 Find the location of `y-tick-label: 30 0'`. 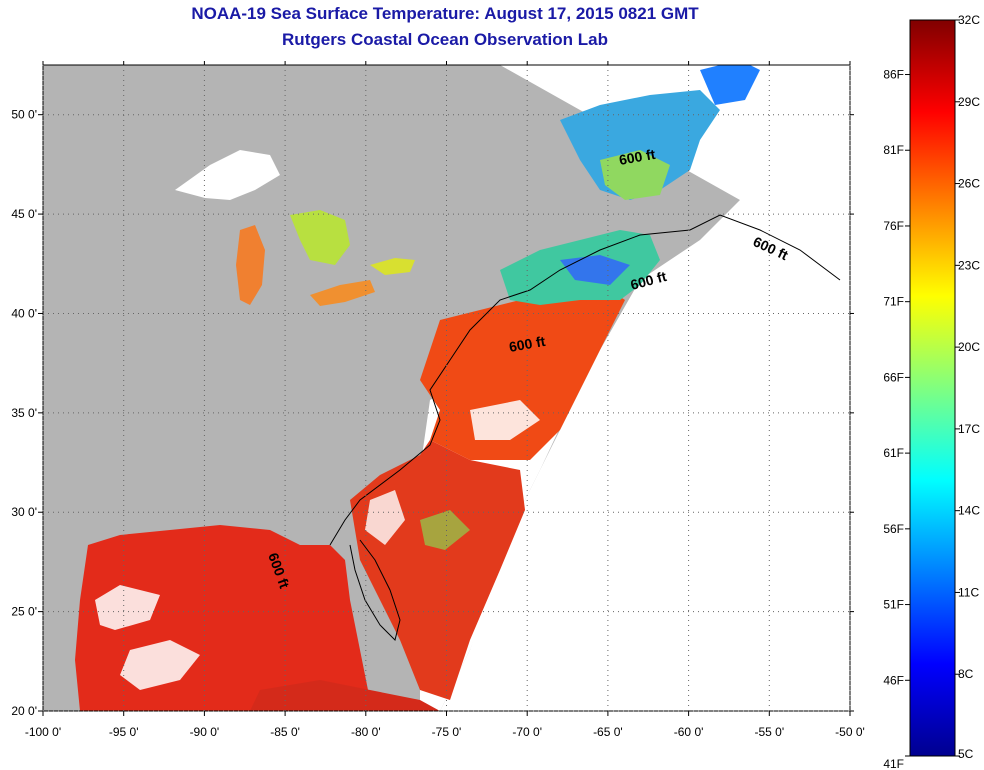

y-tick-label: 30 0' is located at coordinates (24, 512).